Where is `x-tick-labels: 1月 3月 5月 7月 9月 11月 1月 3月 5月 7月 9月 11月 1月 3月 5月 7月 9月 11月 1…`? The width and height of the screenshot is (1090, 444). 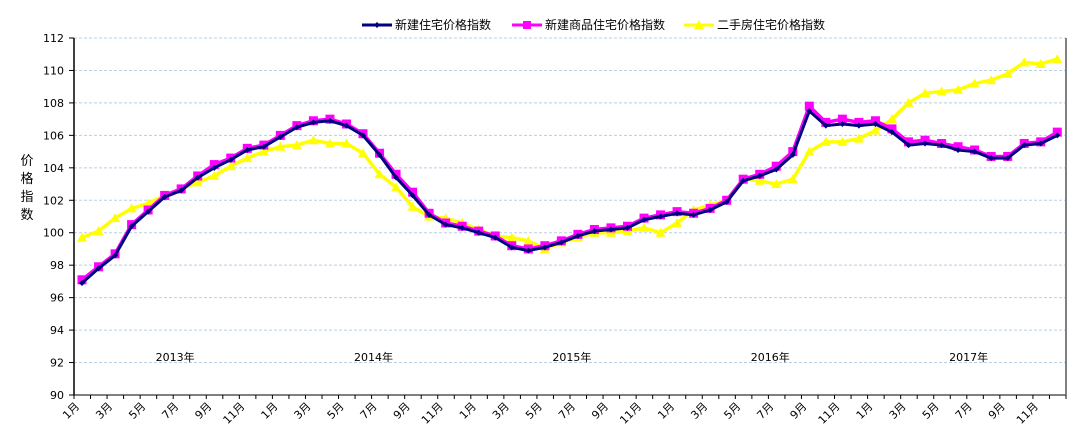
x-tick-labels: 1月 3月 5月 7月 9月 11月 1月 3月 5月 7月 9月 11月 1月 3月 5月 7月 9月 11月 1… is located at coordinates (550, 413).